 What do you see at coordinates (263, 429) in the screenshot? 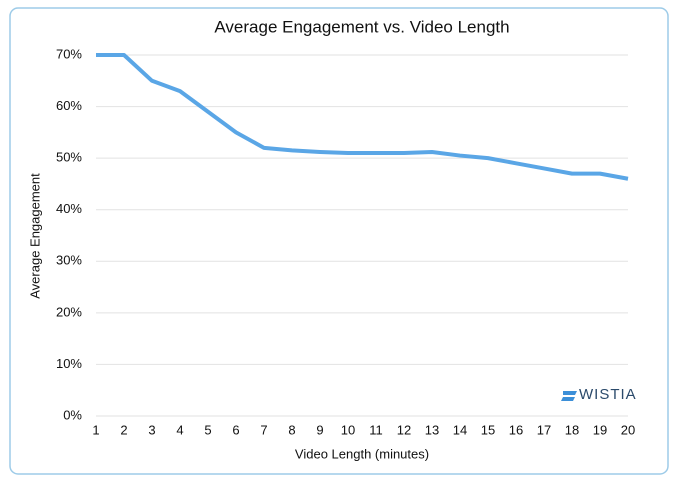
I see `x-tick-label: 7` at bounding box center [263, 429].